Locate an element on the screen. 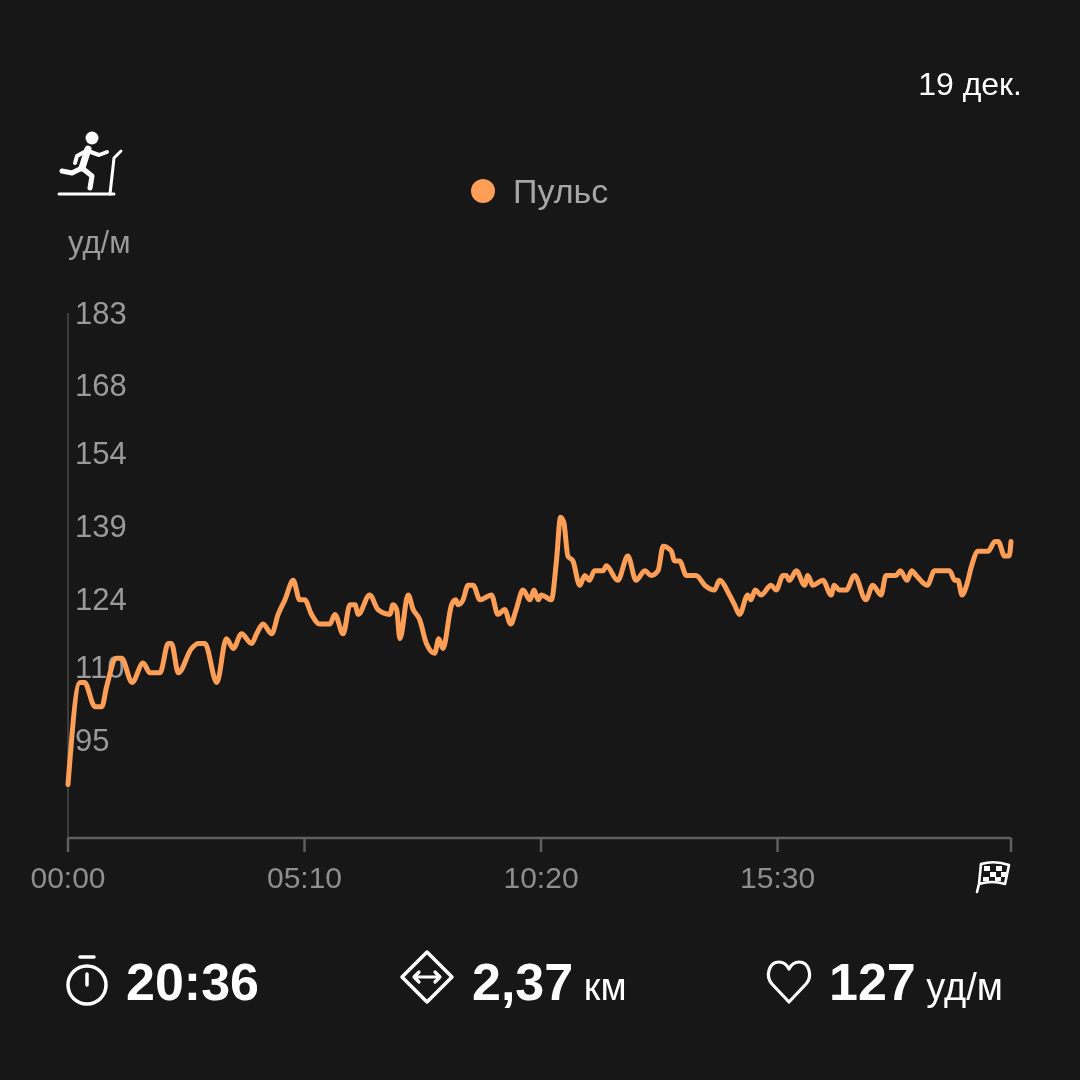 This screenshot has height=1080, width=1080. legend-label: Пульс is located at coordinates (561, 191).